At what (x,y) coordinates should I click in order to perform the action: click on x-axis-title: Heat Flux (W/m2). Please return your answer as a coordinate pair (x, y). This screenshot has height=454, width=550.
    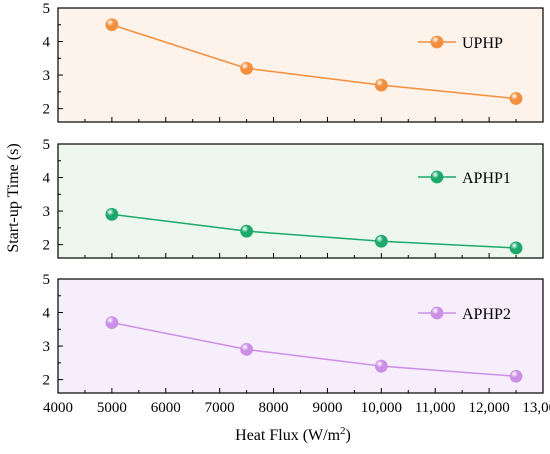
    Looking at the image, I should click on (293, 434).